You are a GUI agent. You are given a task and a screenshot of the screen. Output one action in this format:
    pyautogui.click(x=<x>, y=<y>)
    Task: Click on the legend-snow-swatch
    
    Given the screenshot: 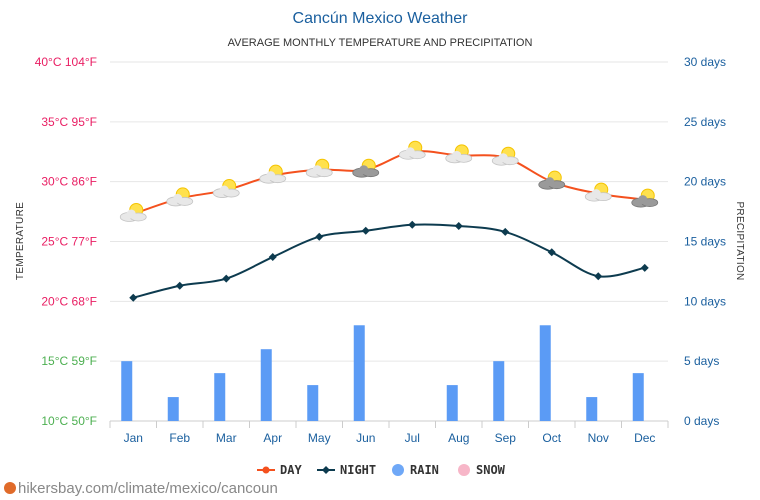 What is the action you would take?
    pyautogui.click(x=464, y=470)
    